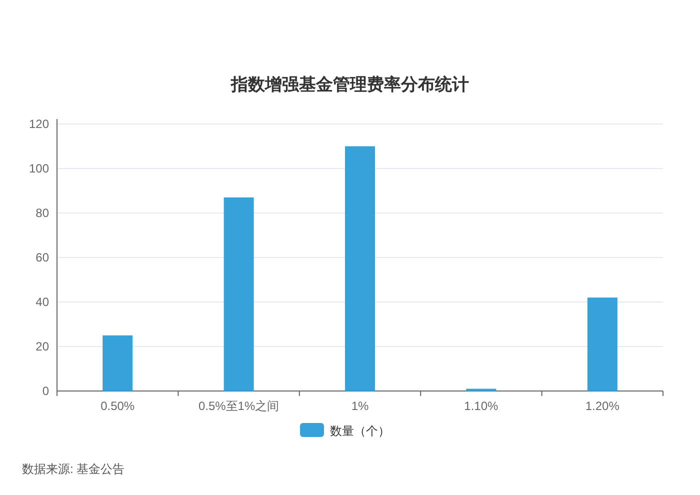 This screenshot has width=700, height=495. I want to click on source-note: 数据来源: 基金公告, so click(73, 469).